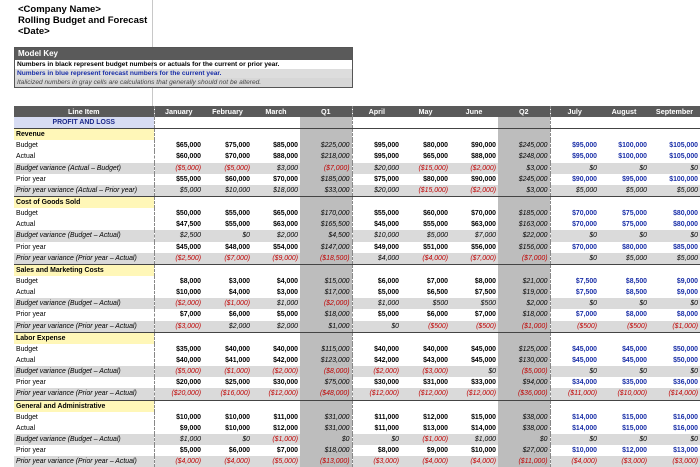 This screenshot has width=700, height=467. Describe the element at coordinates (524, 461) in the screenshot. I see `table-cell: ($11,000)` at that location.